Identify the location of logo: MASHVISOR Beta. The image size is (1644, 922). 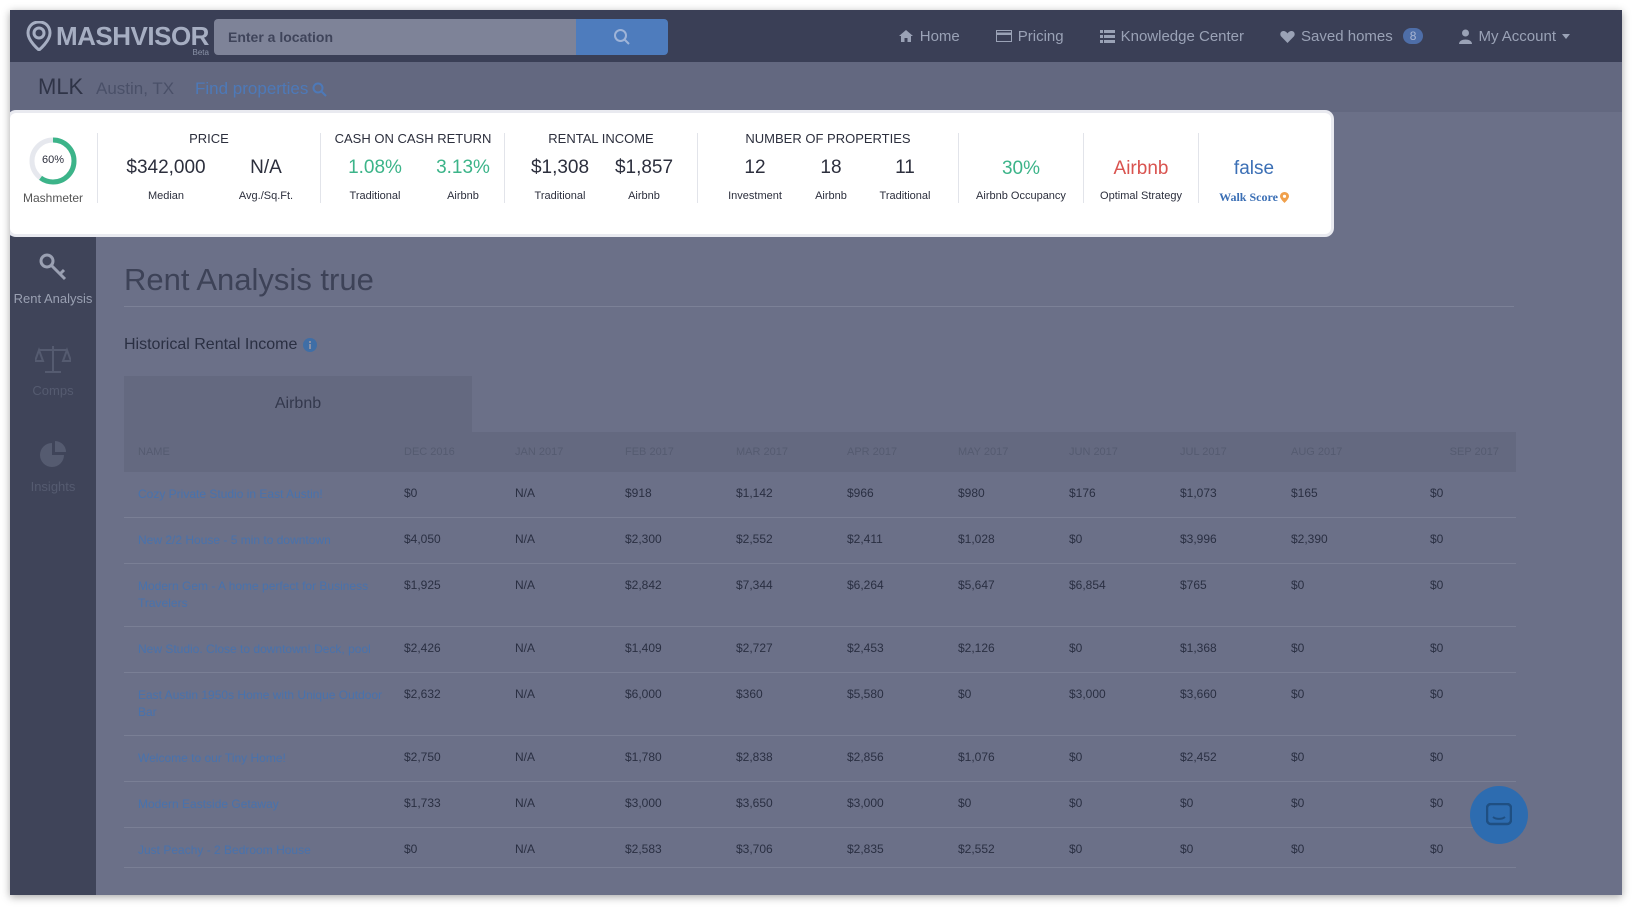
(117, 38).